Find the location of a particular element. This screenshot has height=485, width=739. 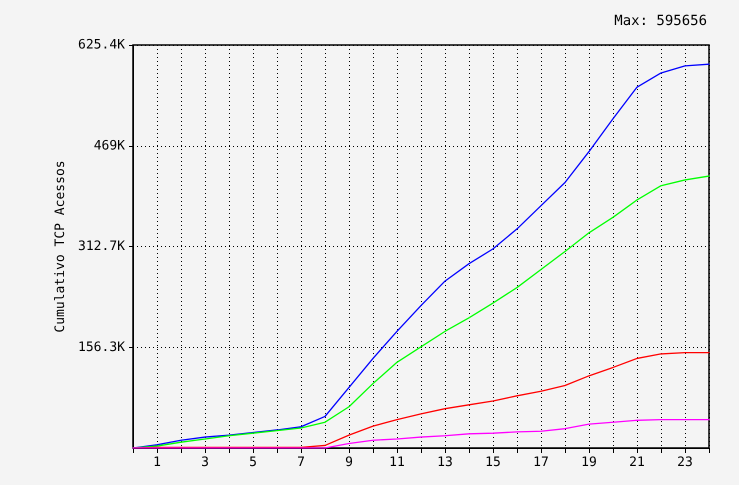

x-tick-label: 9 is located at coordinates (349, 462).